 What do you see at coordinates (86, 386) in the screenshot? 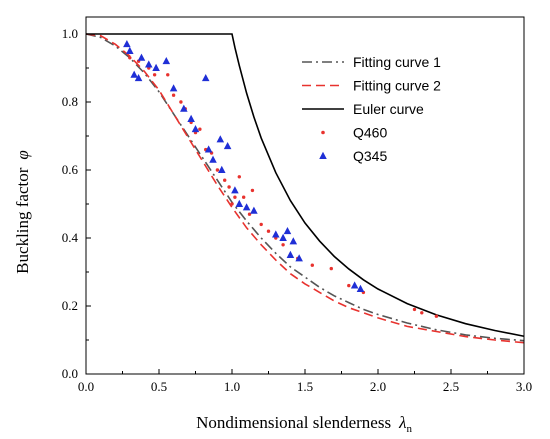
I see `x-tick-label: 0.0` at bounding box center [86, 386].